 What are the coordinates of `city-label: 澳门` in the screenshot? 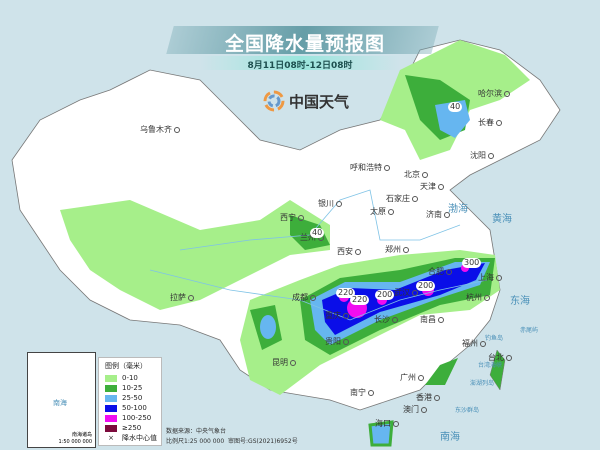 It's located at (416, 409).